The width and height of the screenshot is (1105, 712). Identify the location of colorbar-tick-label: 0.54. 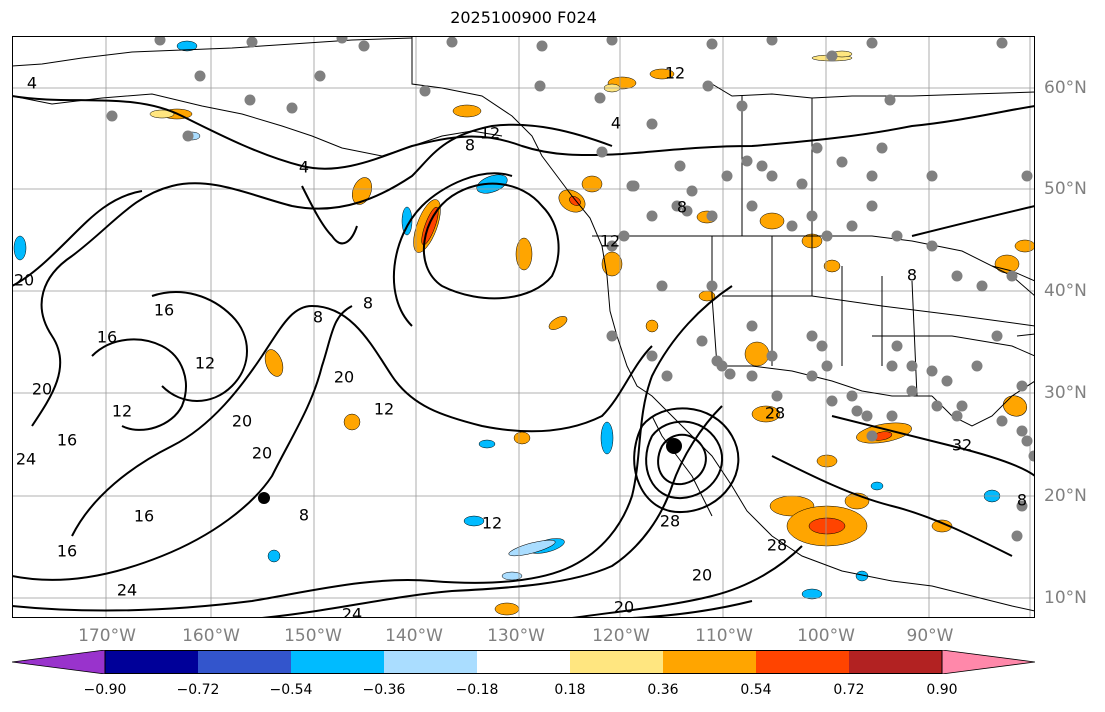
(756, 690).